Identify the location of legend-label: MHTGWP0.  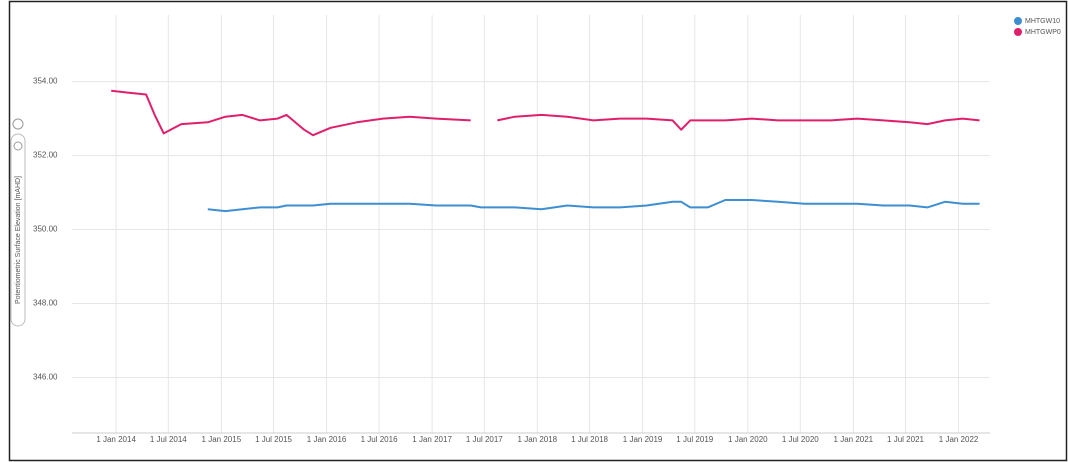
(1043, 32).